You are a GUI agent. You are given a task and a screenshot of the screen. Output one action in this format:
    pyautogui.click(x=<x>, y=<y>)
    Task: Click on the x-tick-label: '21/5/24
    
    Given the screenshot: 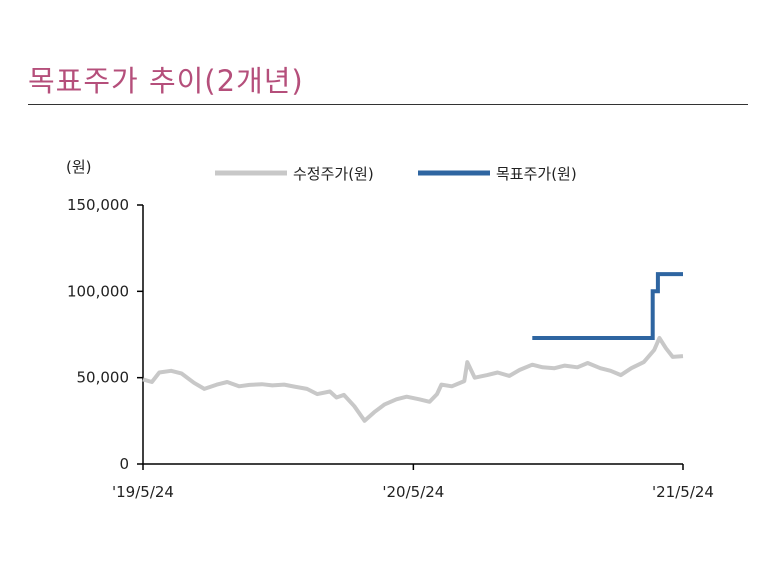 What is the action you would take?
    pyautogui.click(x=683, y=492)
    